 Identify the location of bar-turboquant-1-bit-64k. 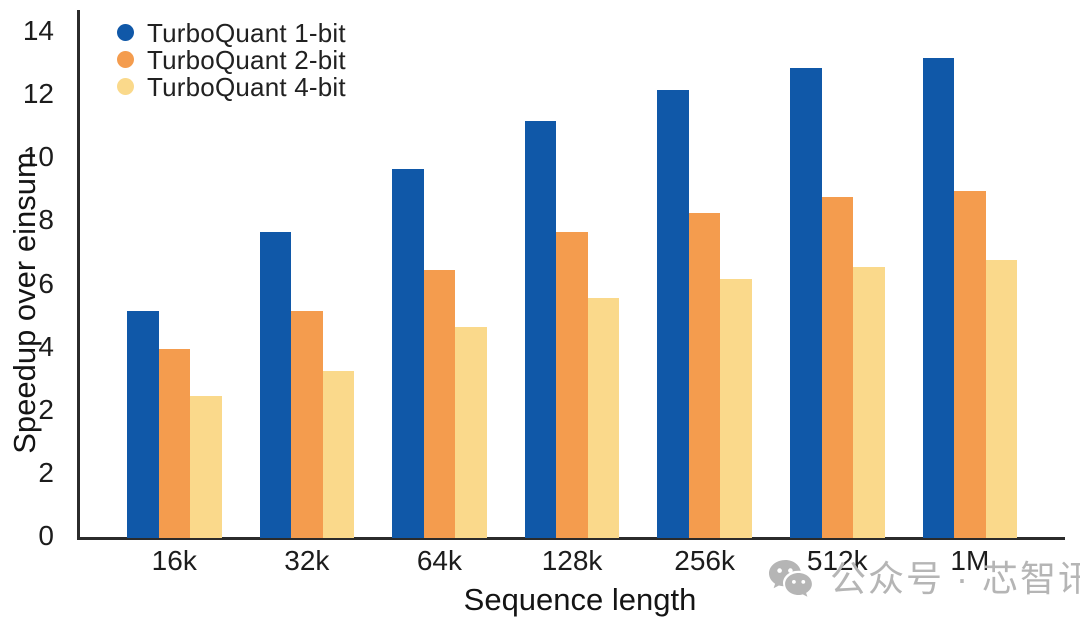
(408, 353).